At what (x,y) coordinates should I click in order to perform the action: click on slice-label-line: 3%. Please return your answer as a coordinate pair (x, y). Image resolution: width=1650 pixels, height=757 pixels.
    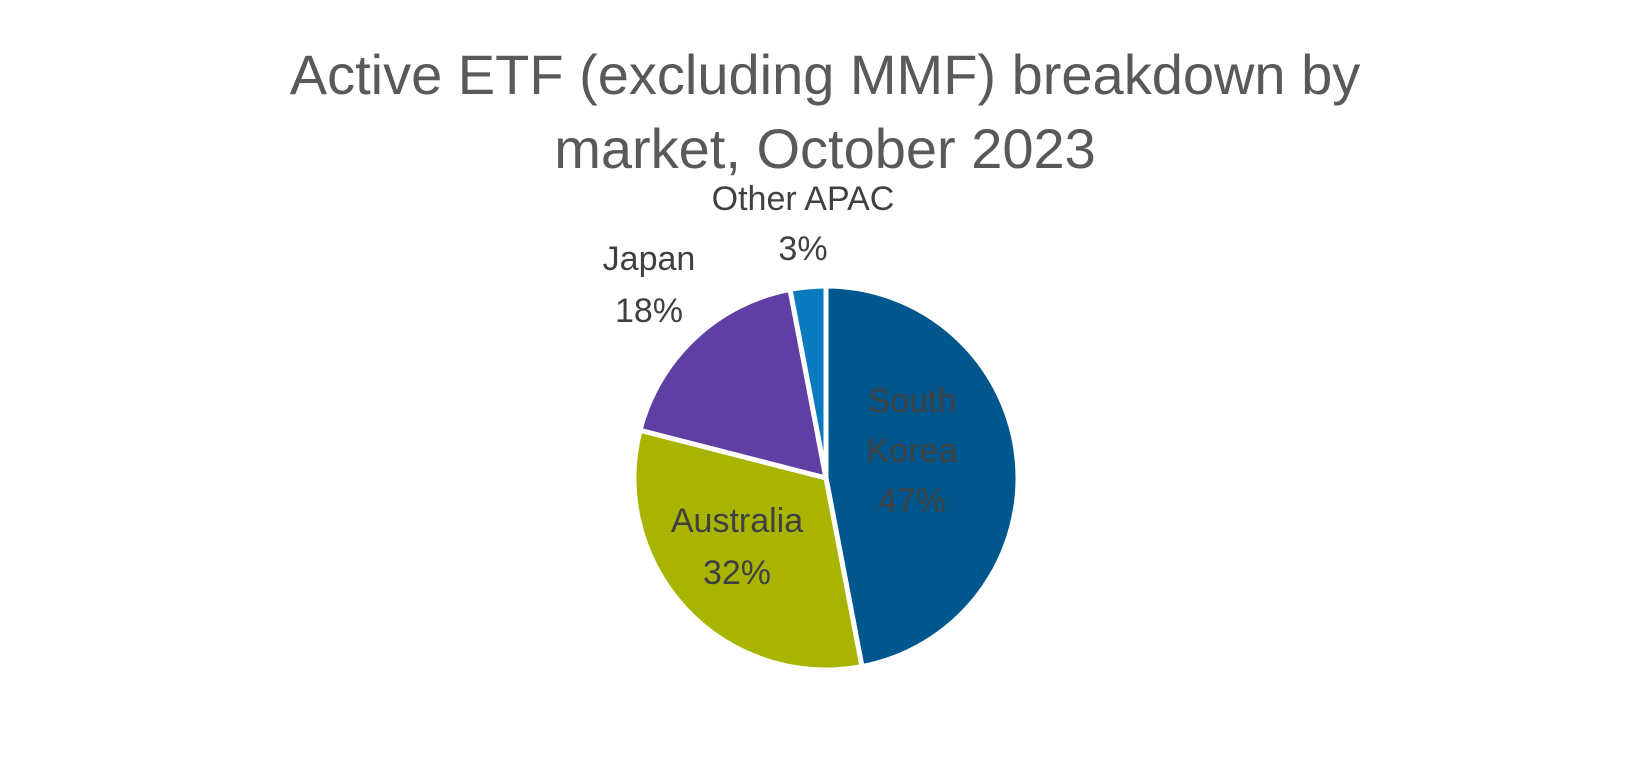
    Looking at the image, I should click on (802, 249).